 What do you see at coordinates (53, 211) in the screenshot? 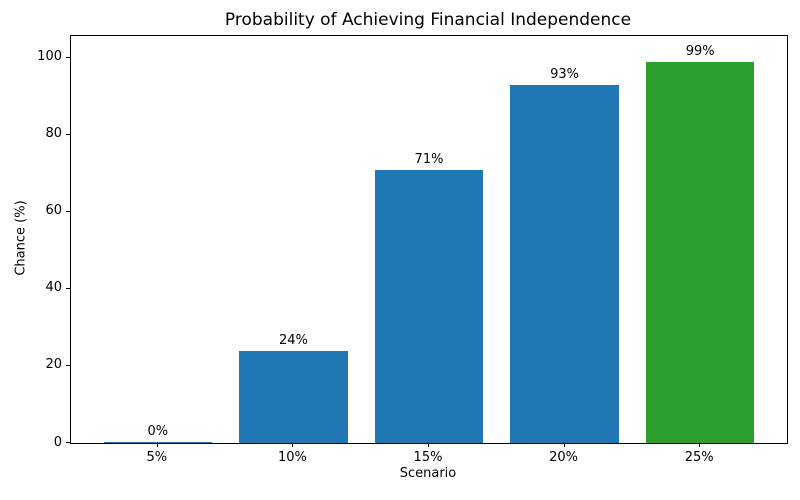
I see `y-tick-label: 60` at bounding box center [53, 211].